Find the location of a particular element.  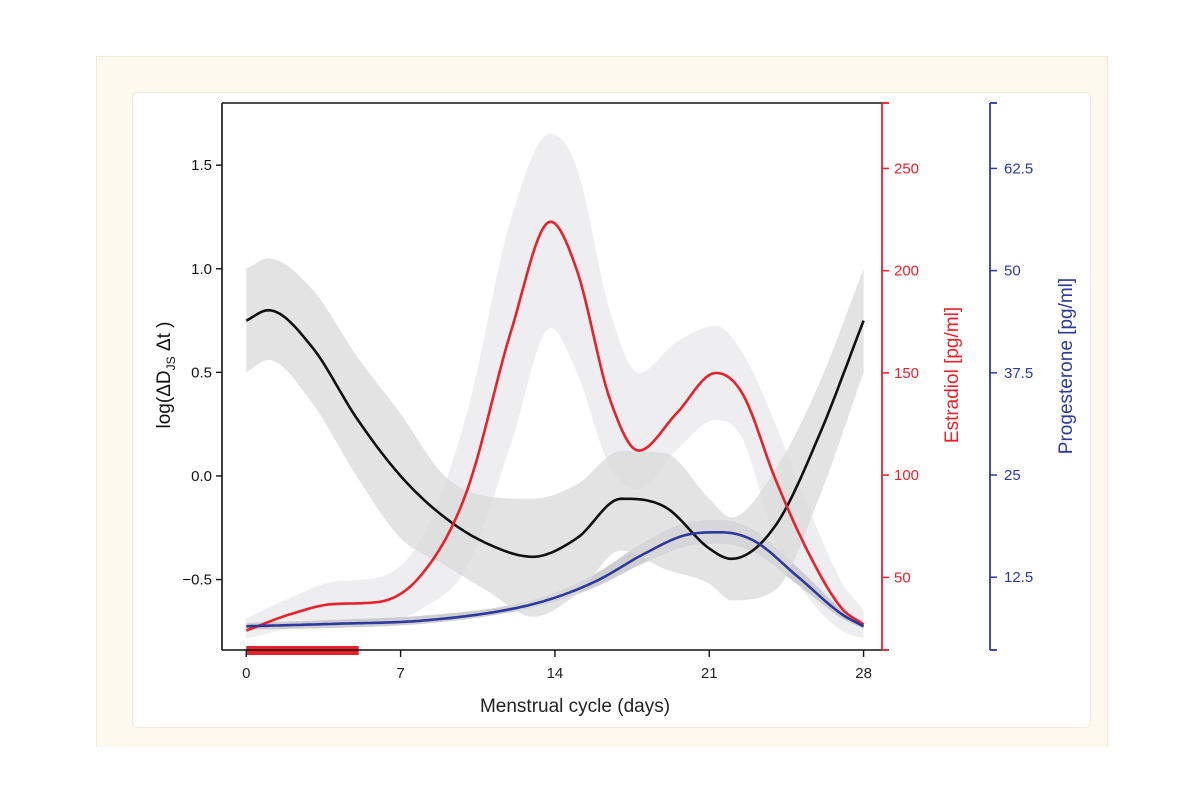

x-tick-label: 7 is located at coordinates (400, 673).